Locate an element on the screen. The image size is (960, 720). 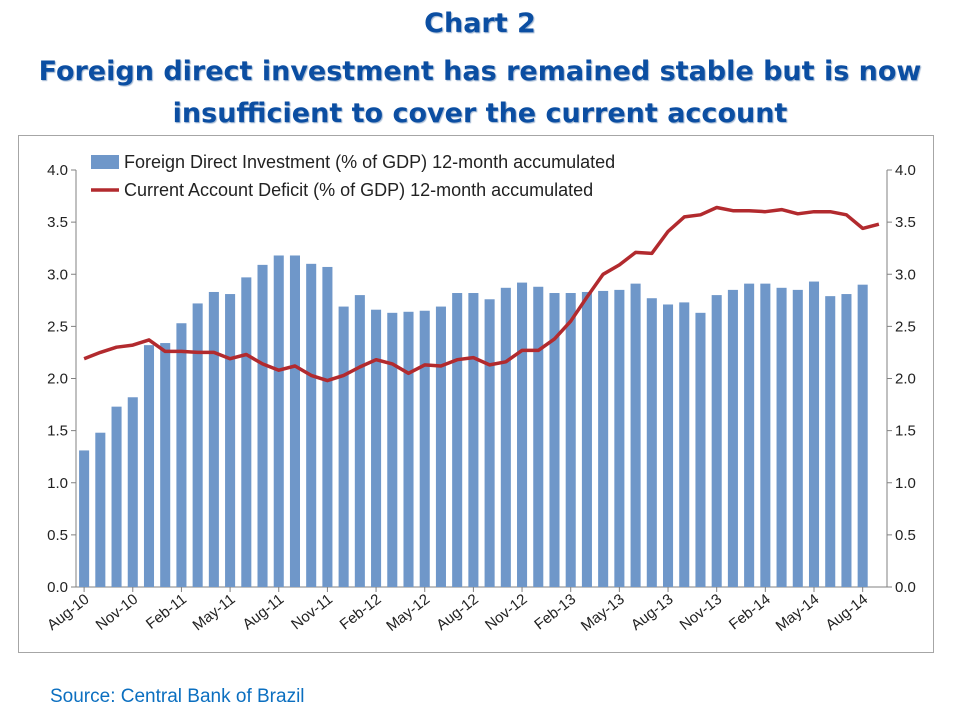
x-tick-label: Aug-12 is located at coordinates (457, 612).